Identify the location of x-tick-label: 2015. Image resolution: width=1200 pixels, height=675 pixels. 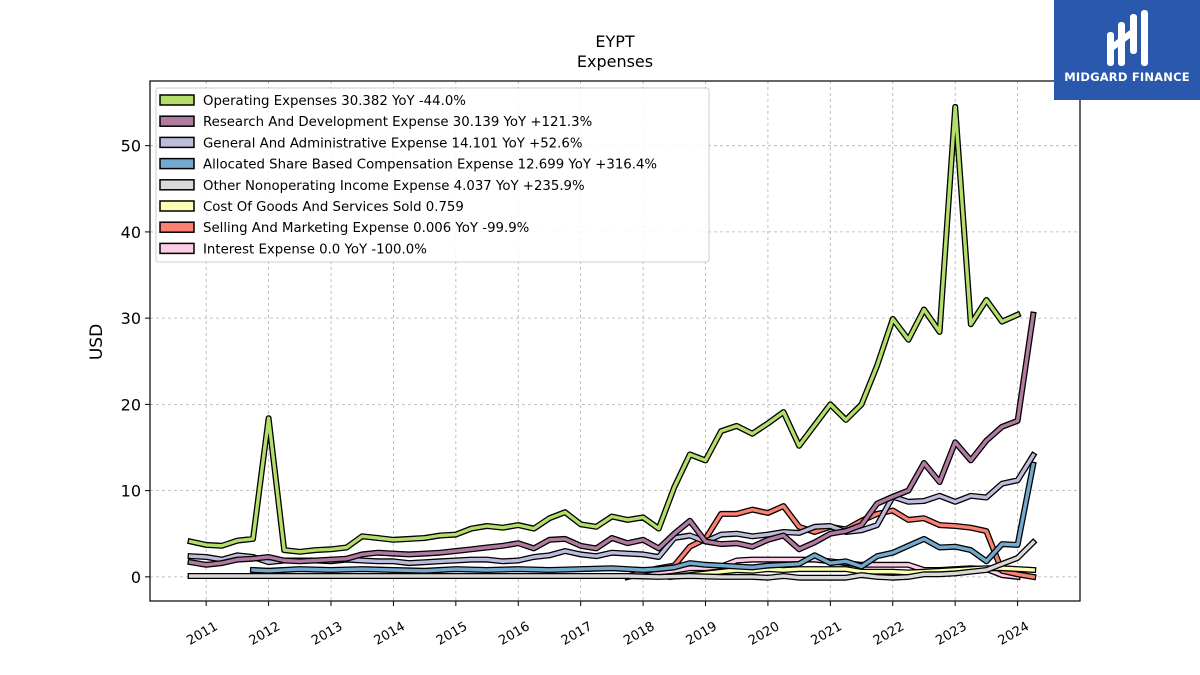
(452, 634).